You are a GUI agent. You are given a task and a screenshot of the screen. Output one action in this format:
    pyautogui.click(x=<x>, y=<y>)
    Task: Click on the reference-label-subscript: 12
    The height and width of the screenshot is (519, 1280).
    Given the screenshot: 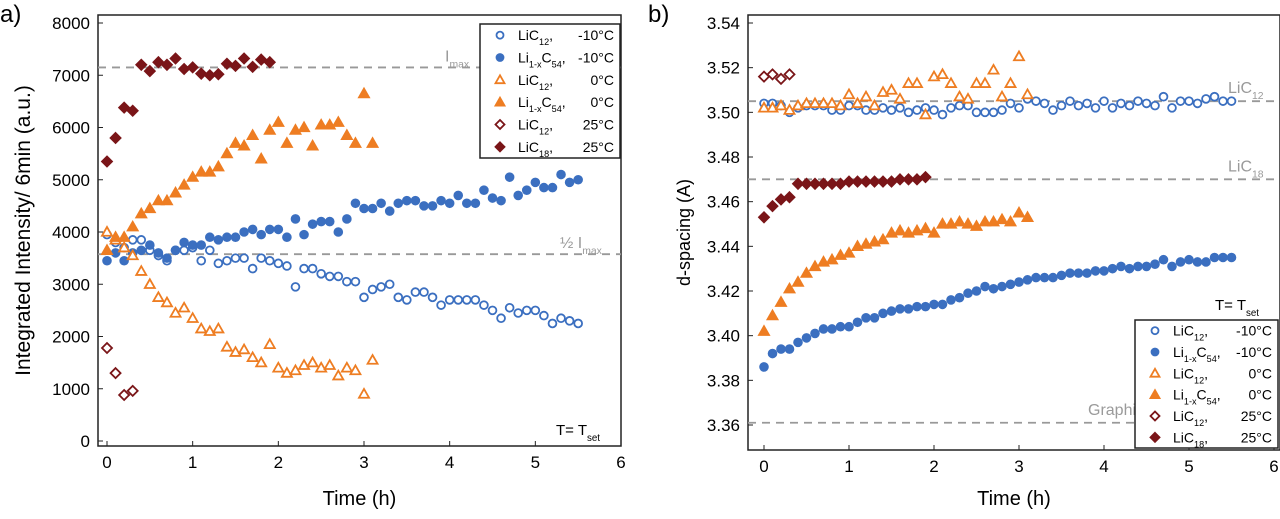 What is the action you would take?
    pyautogui.click(x=1258, y=96)
    